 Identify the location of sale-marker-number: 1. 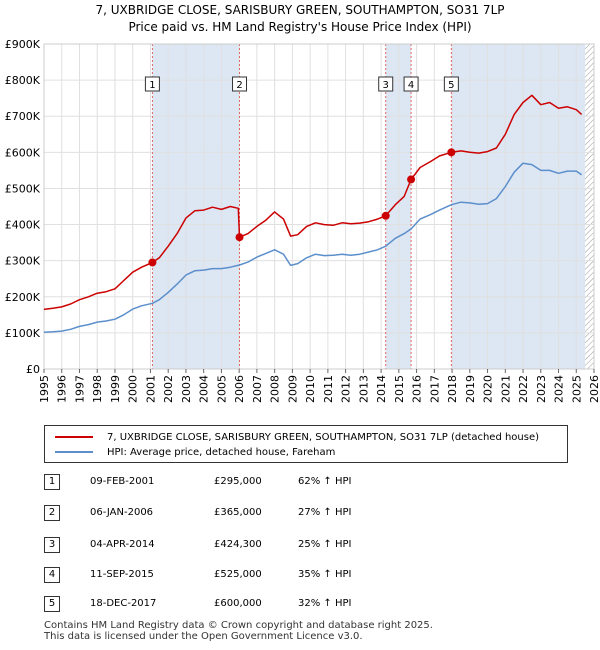
(152, 85).